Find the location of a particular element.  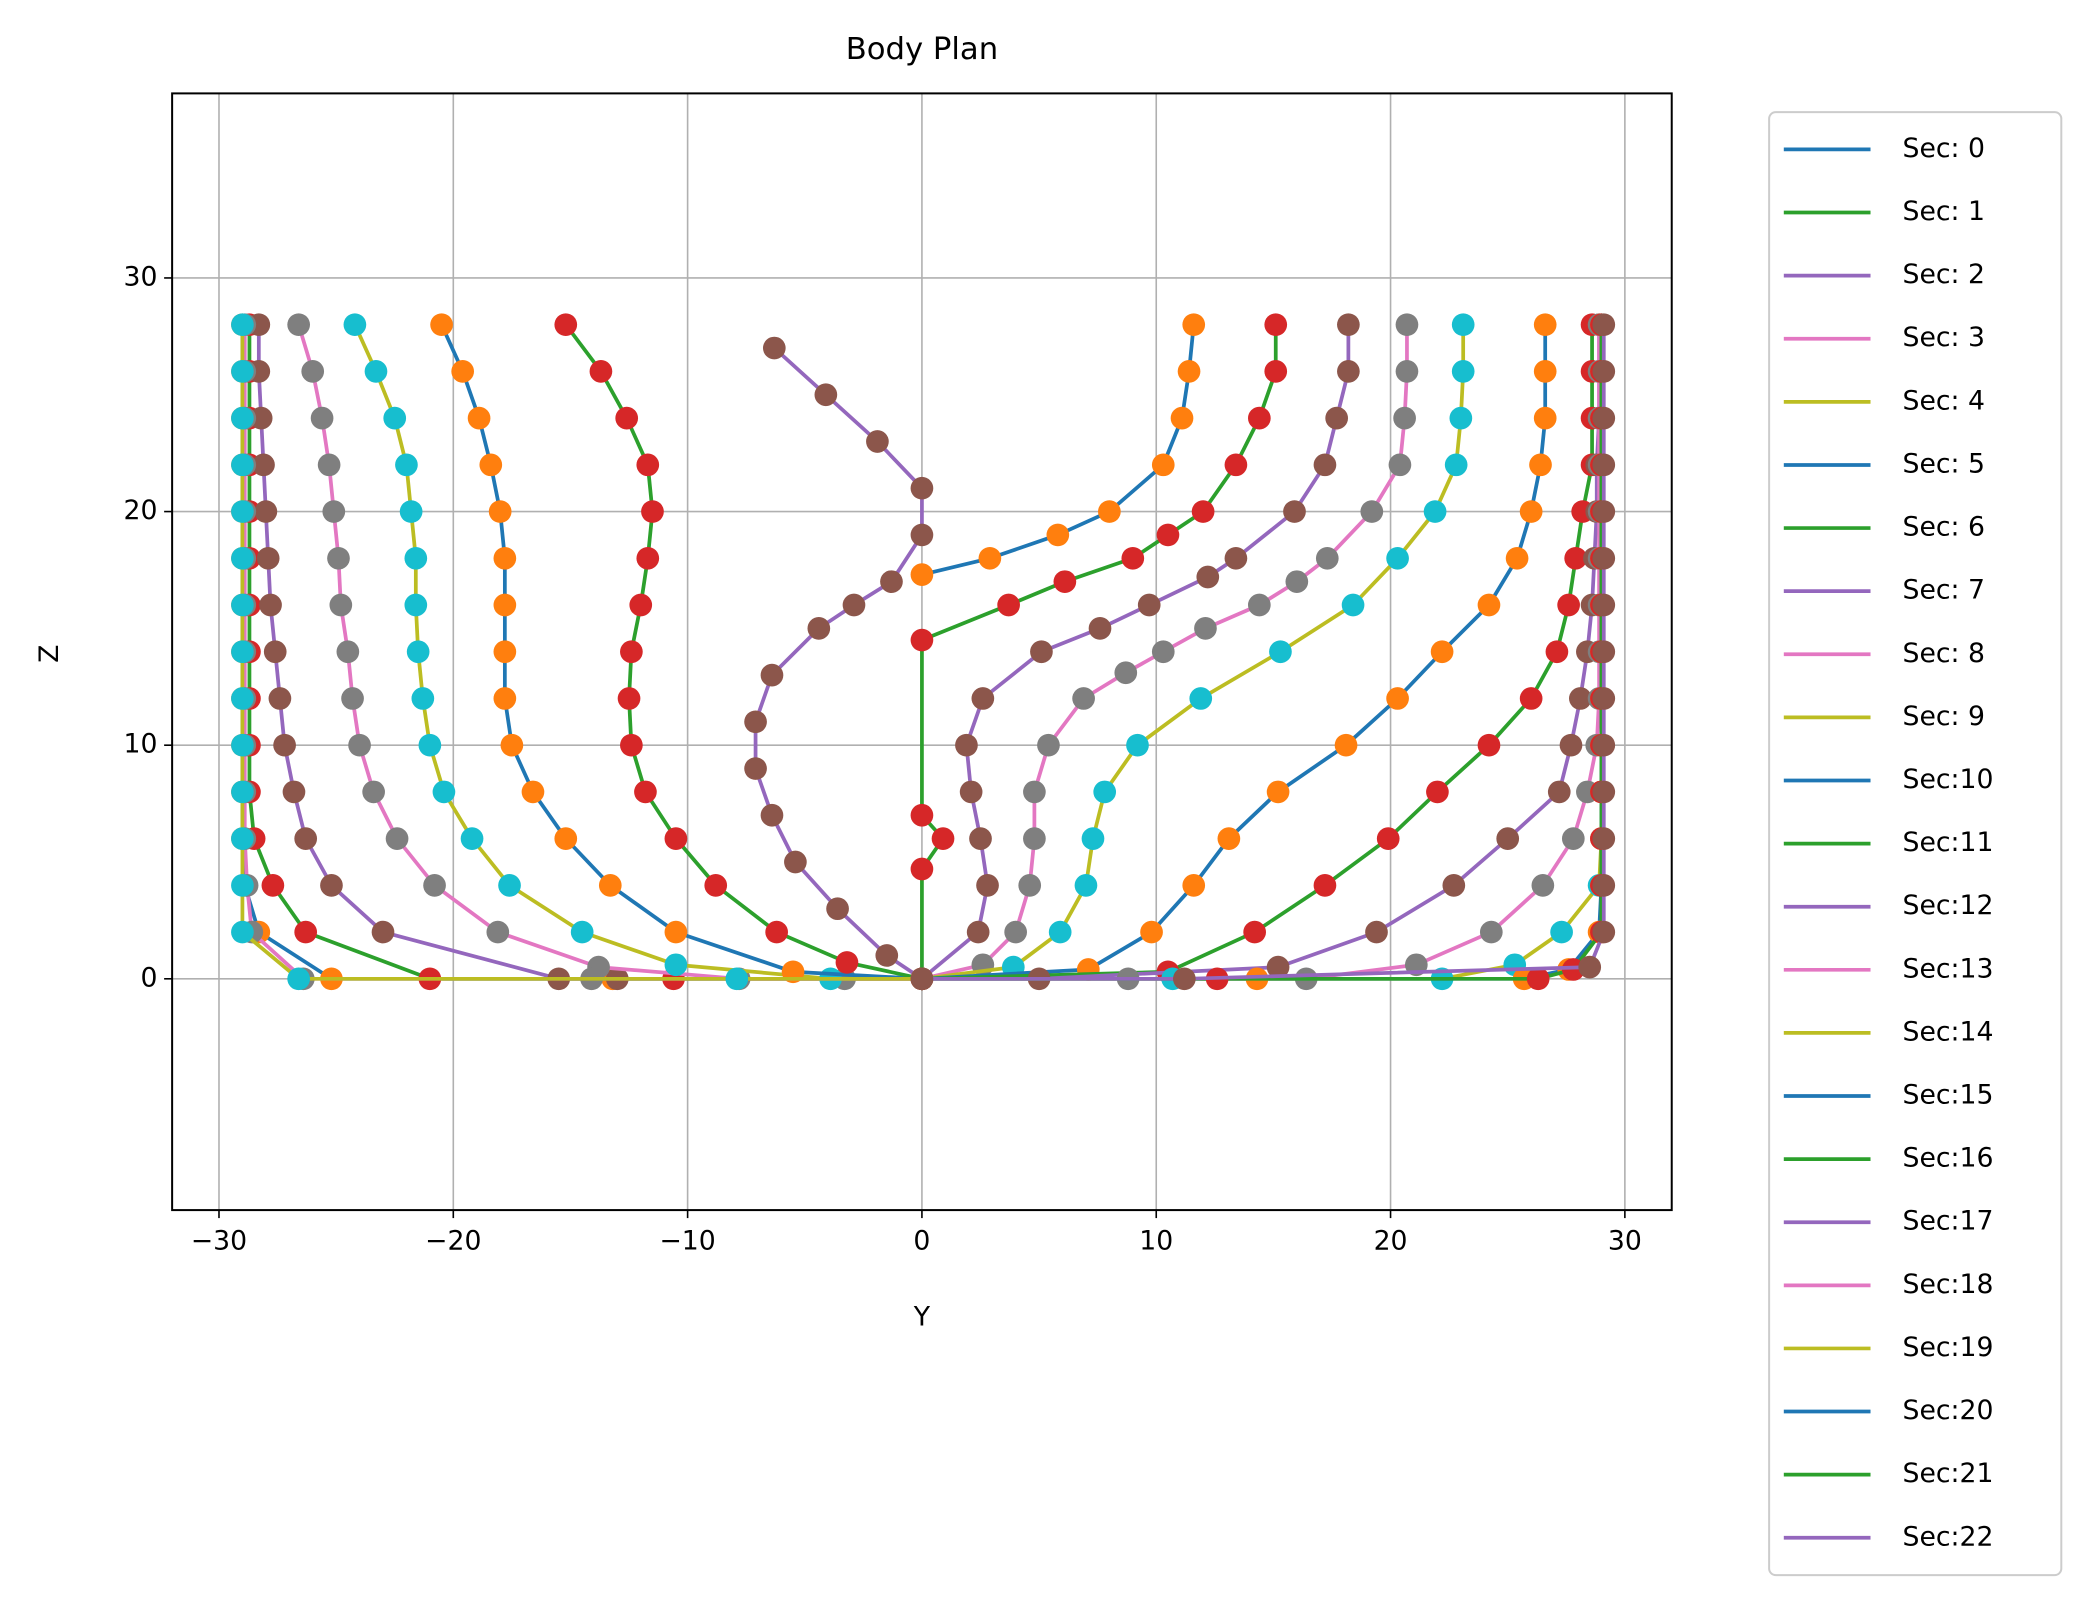

legend-label: Sec:18 is located at coordinates (1948, 1284).